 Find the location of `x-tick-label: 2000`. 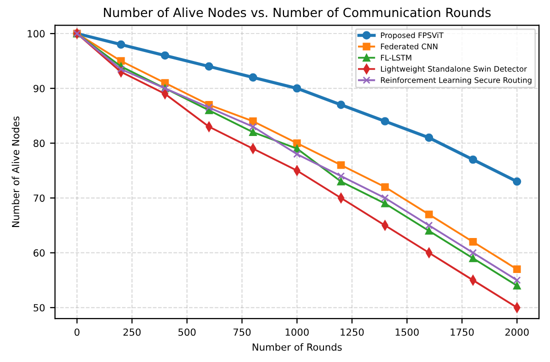

x-tick-label: 2000 is located at coordinates (517, 332).